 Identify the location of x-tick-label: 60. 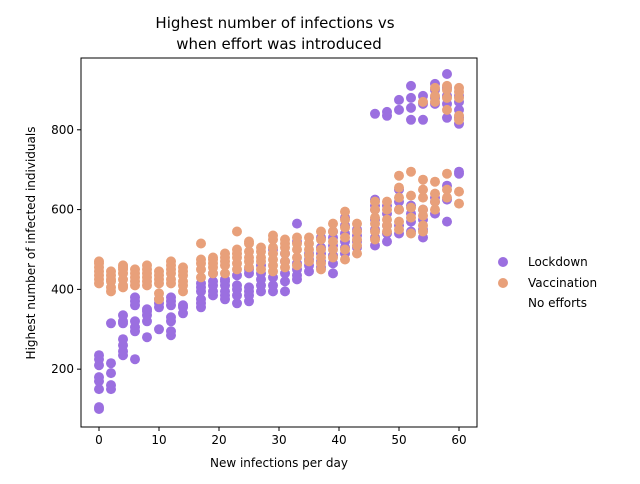
(458, 440).